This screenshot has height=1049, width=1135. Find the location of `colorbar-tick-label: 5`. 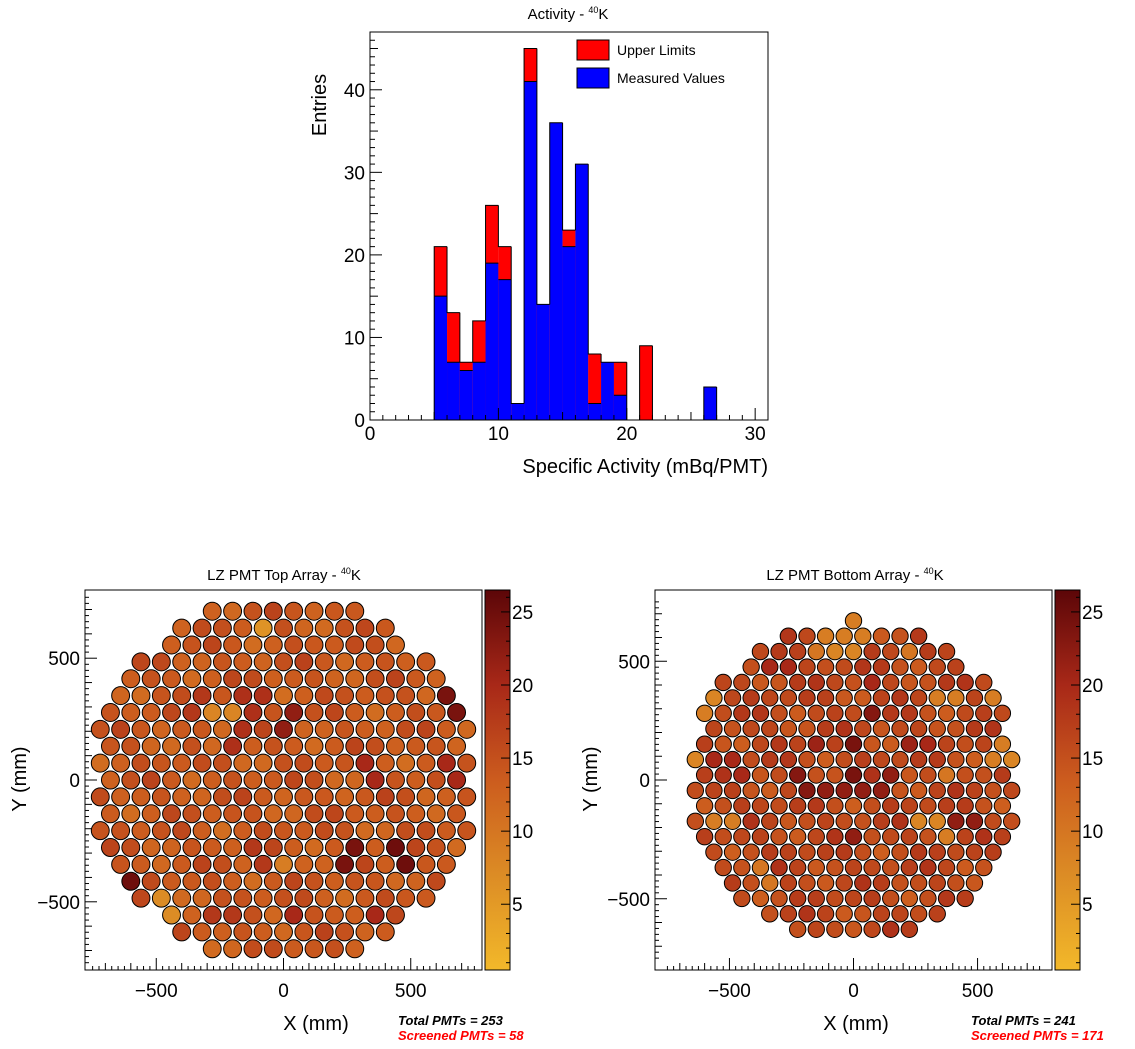

colorbar-tick-label: 5 is located at coordinates (1087, 905).